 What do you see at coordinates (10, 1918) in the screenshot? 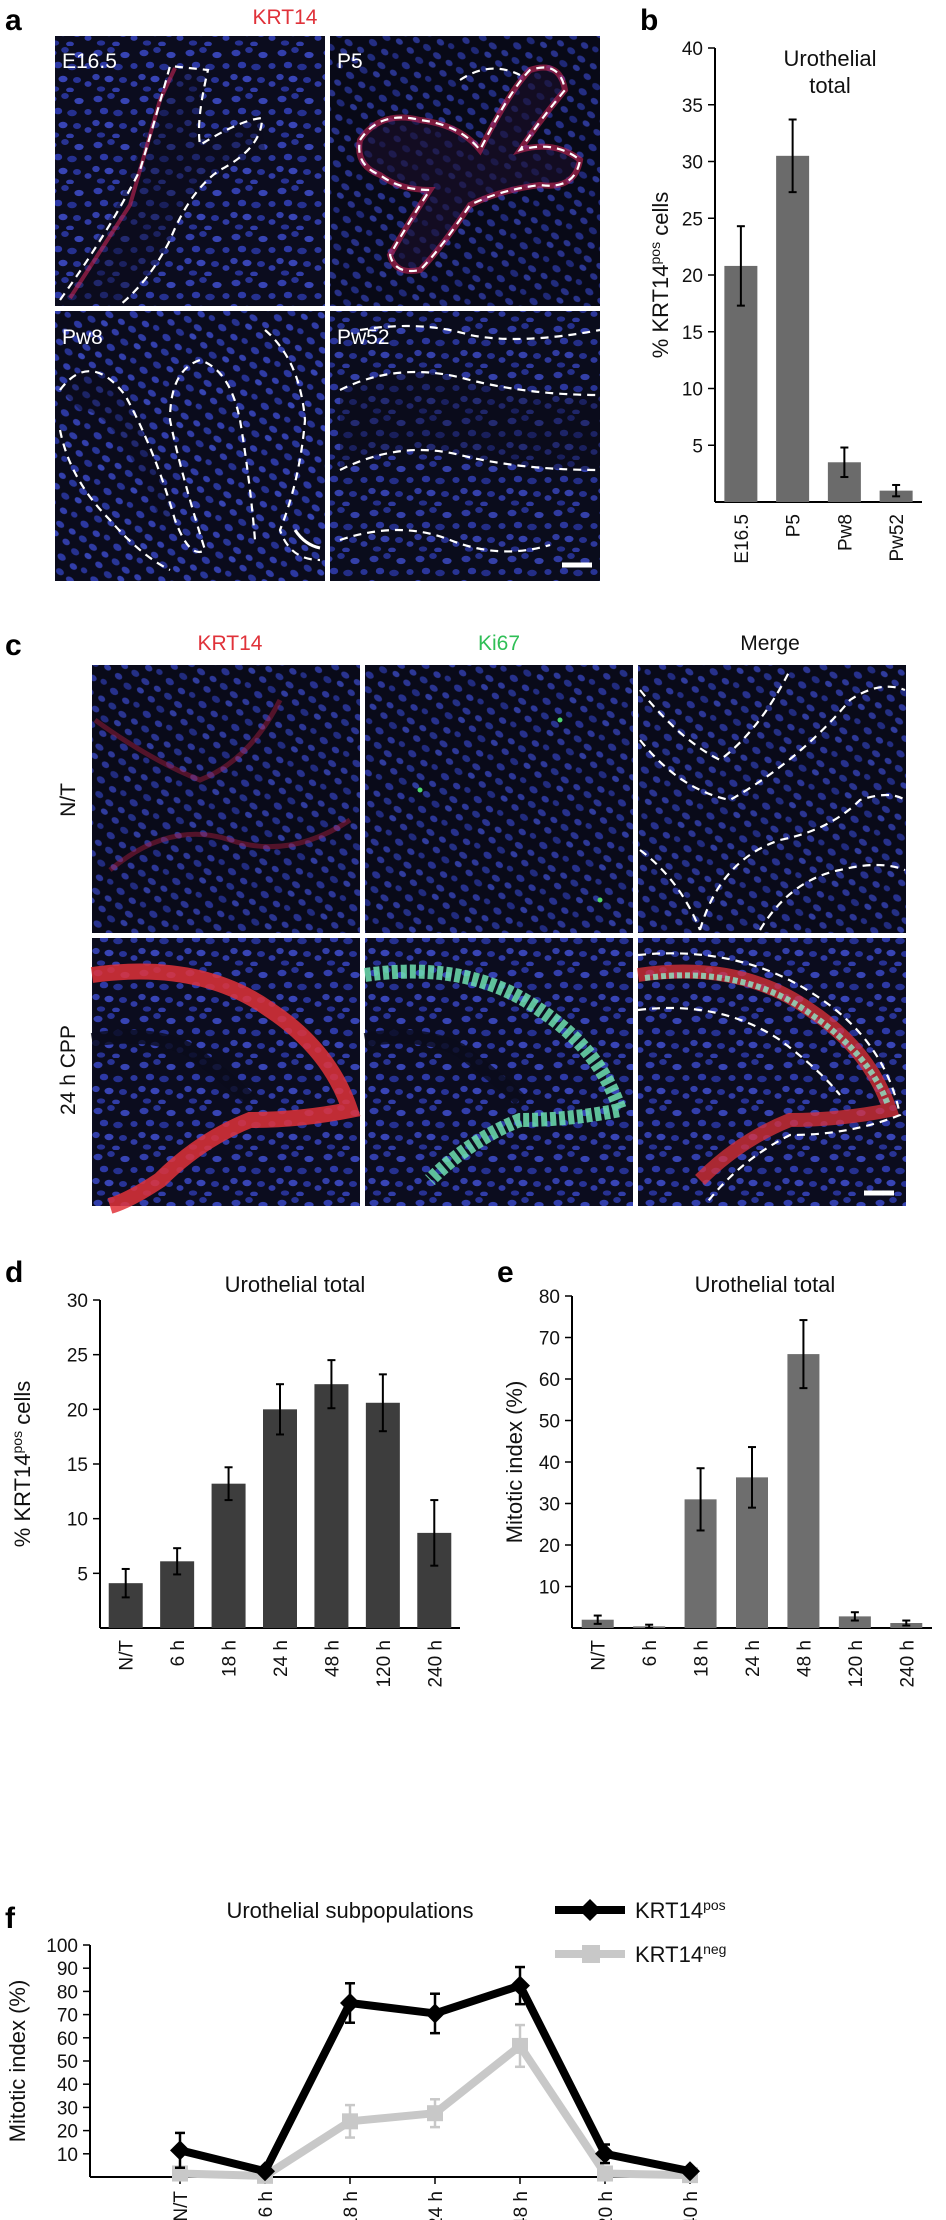
I see `panel-letter-f: f` at bounding box center [10, 1918].